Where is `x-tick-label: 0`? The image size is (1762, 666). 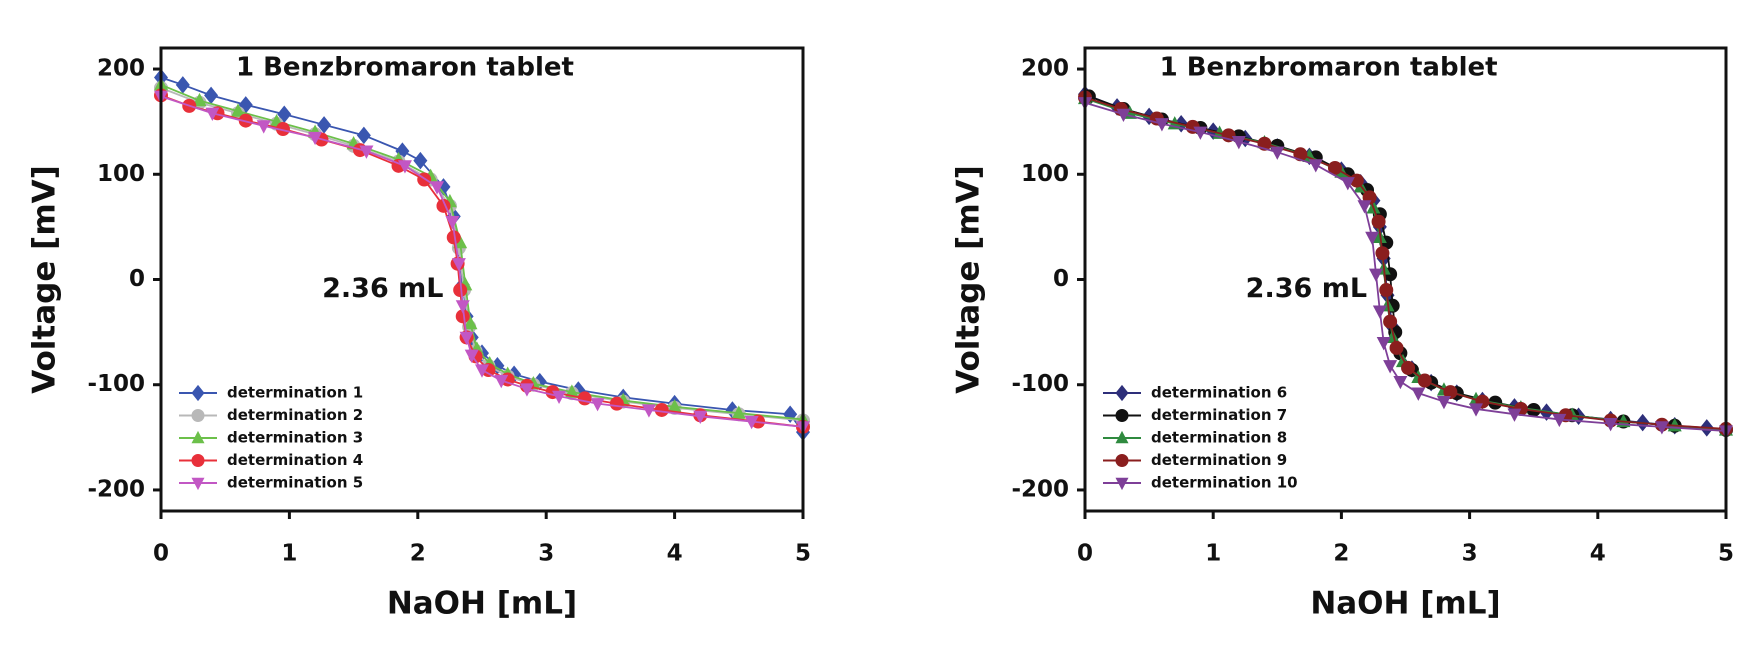 x-tick-label: 0 is located at coordinates (161, 554).